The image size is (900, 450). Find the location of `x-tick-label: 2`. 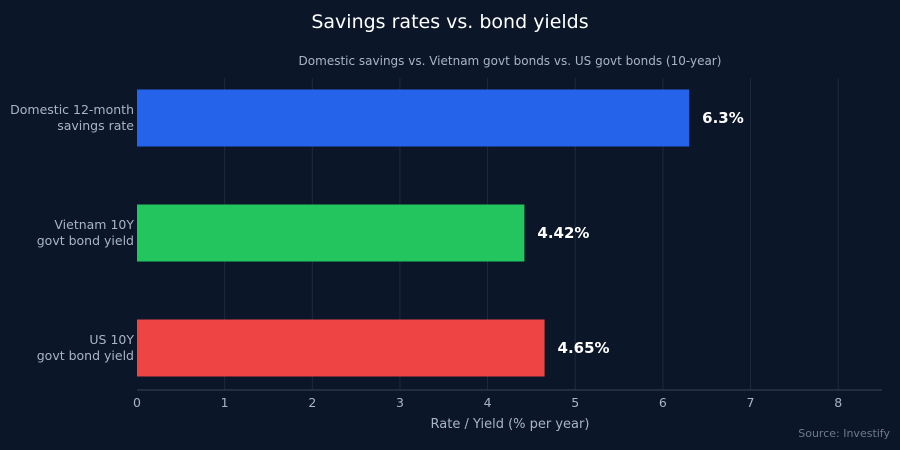

x-tick-label: 2 is located at coordinates (312, 402).